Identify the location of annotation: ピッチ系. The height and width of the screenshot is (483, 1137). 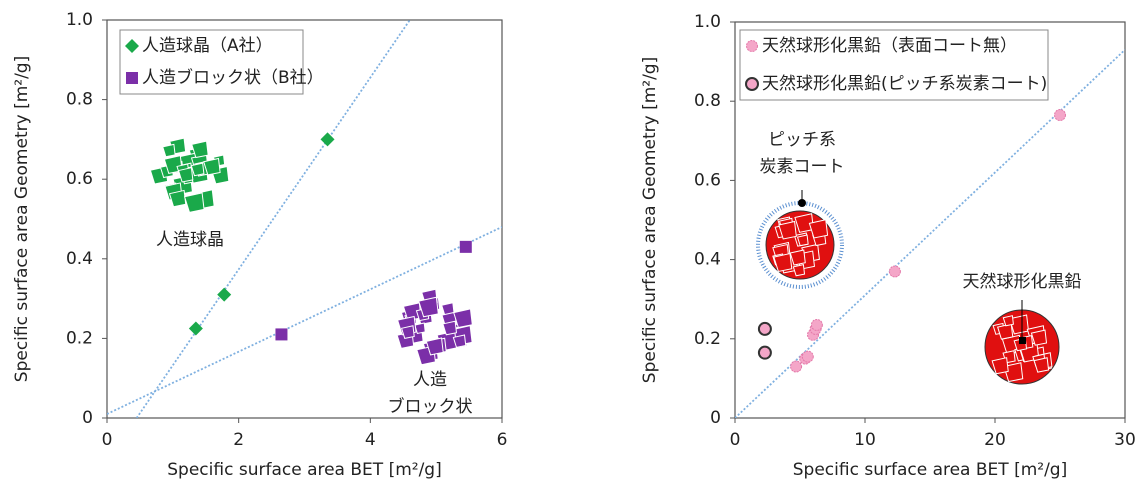
(802, 140).